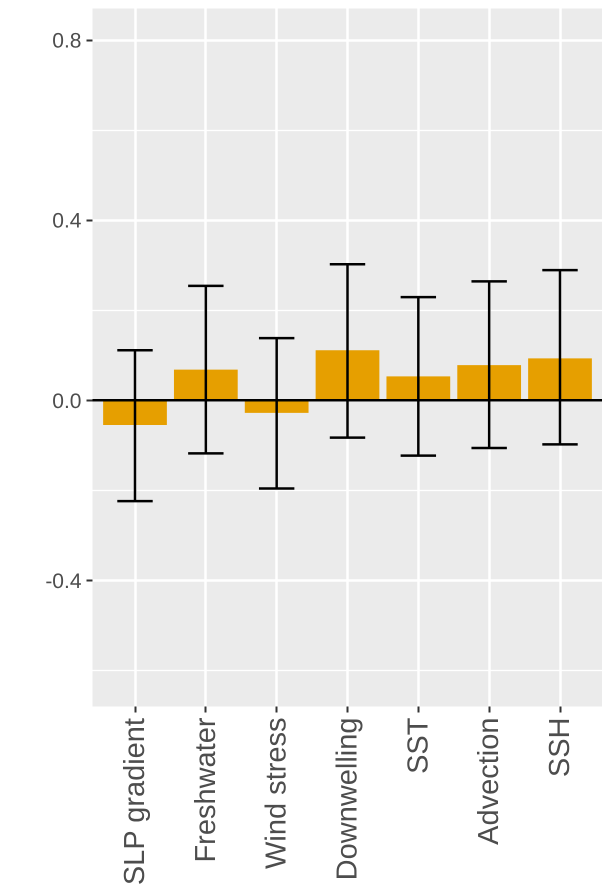 This screenshot has height=888, width=602. Describe the element at coordinates (560, 747) in the screenshot. I see `x-tick-label: SSH` at that location.